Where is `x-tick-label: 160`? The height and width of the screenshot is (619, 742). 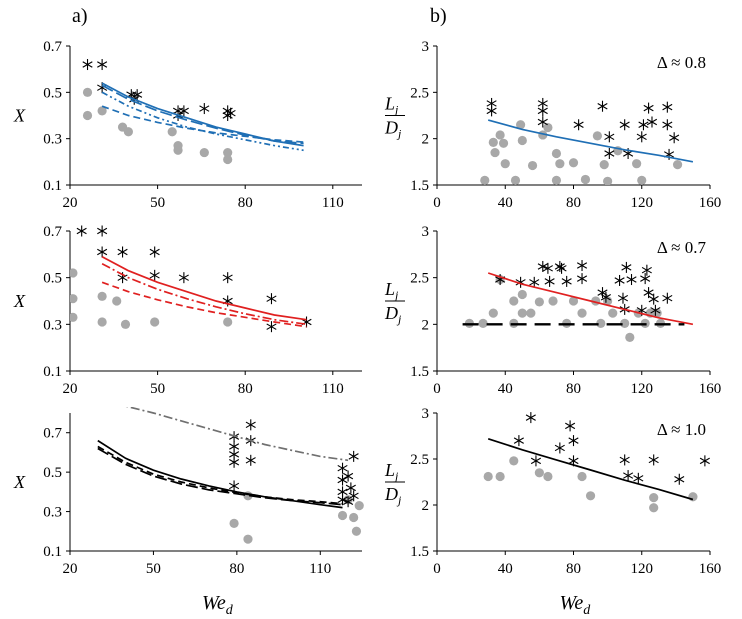
x-tick-label: 160 is located at coordinates (710, 569).